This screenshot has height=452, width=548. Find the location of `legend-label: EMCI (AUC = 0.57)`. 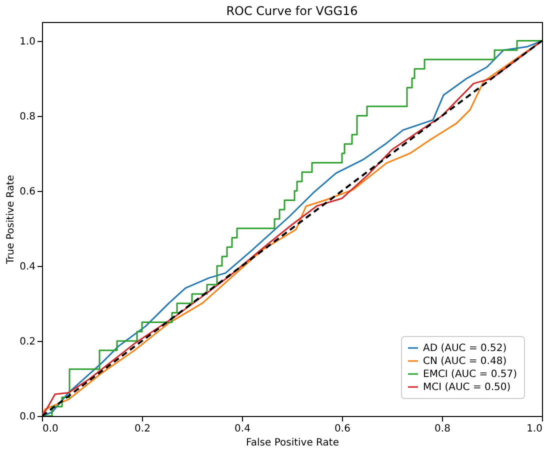

legend-label: EMCI (AUC = 0.57) is located at coordinates (470, 374).